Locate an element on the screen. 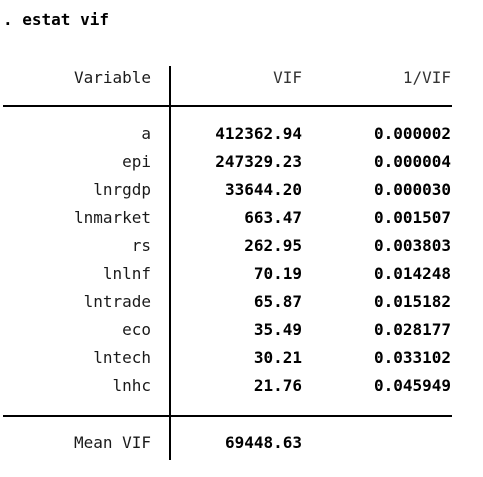 The height and width of the screenshot is (477, 483). mean-vif-label: Mean VIF is located at coordinates (112, 442).